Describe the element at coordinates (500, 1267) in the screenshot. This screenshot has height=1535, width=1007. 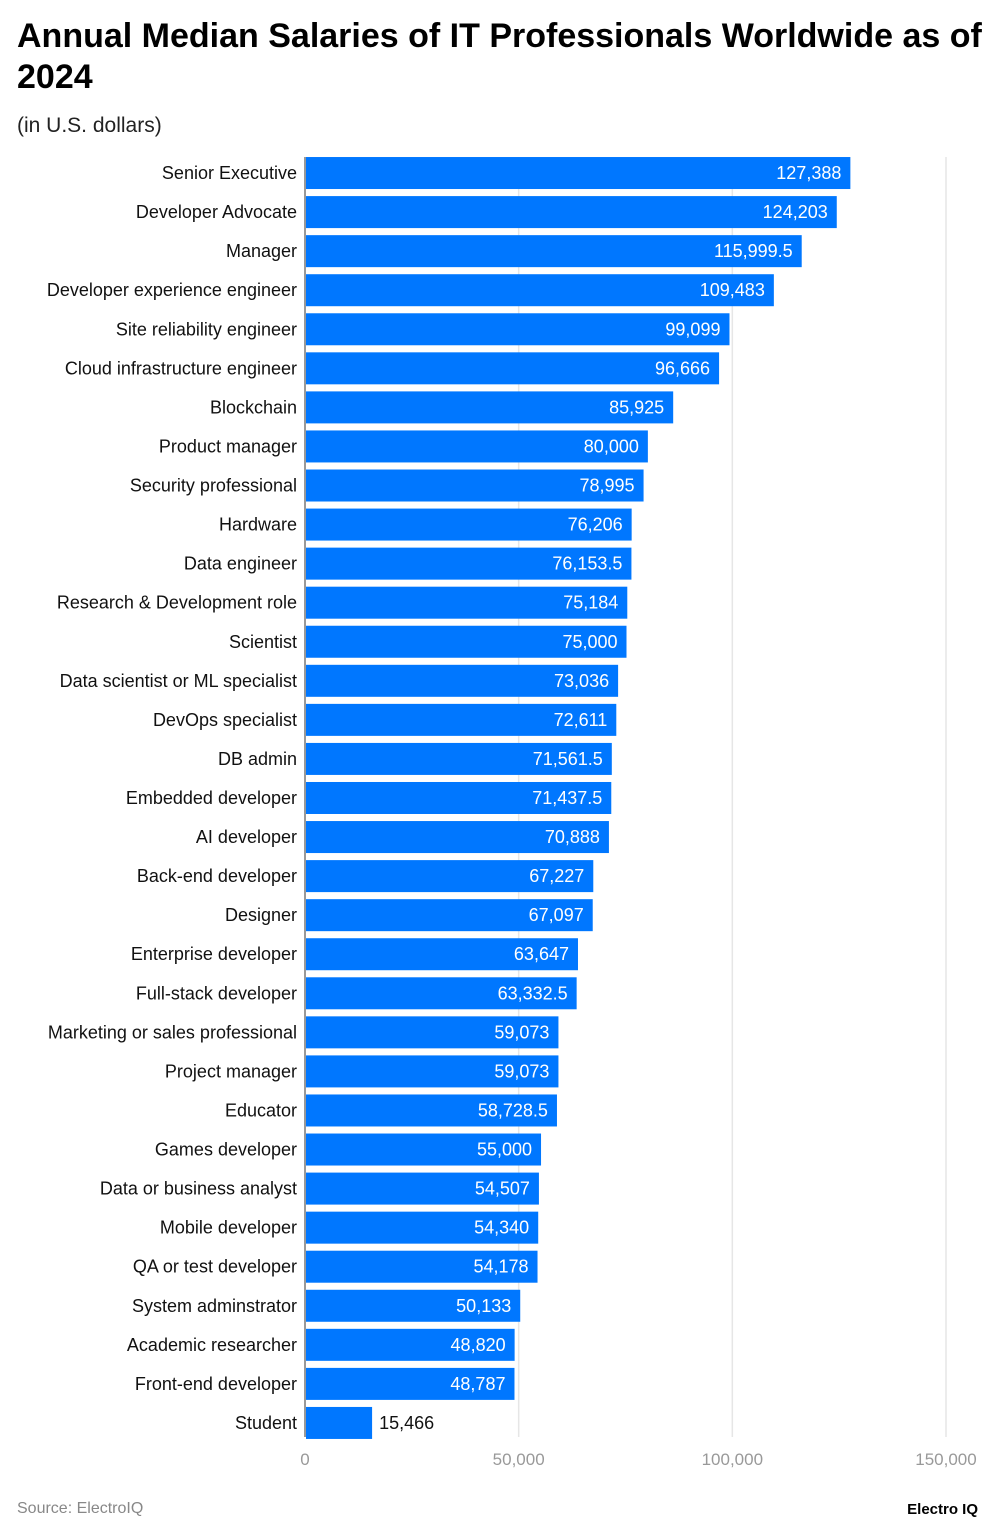
I see `data-label: 54,178` at that location.